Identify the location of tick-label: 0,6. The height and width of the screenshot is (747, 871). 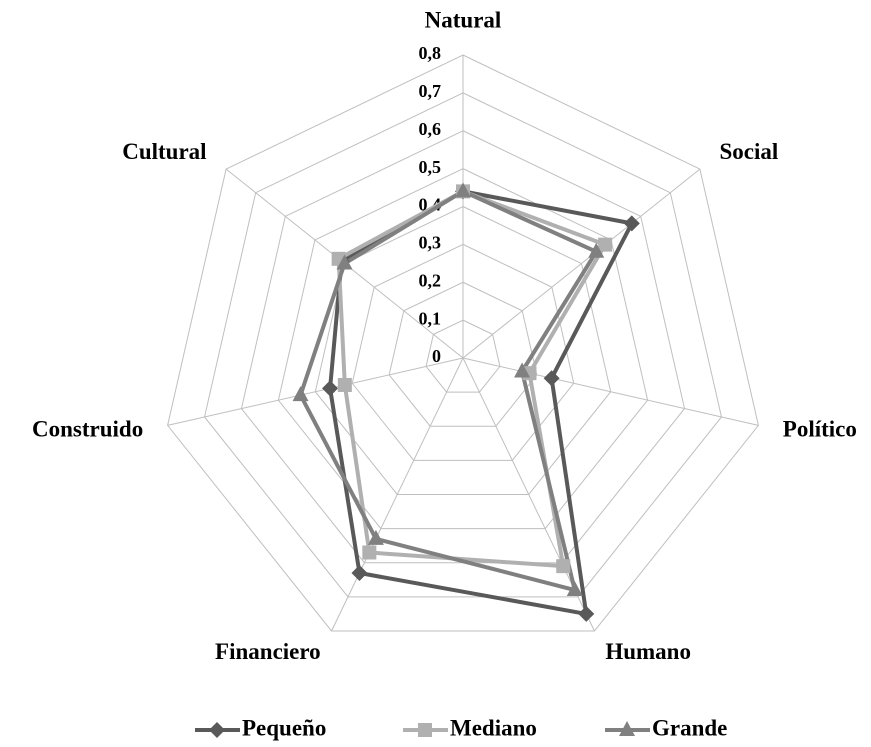
(430, 129).